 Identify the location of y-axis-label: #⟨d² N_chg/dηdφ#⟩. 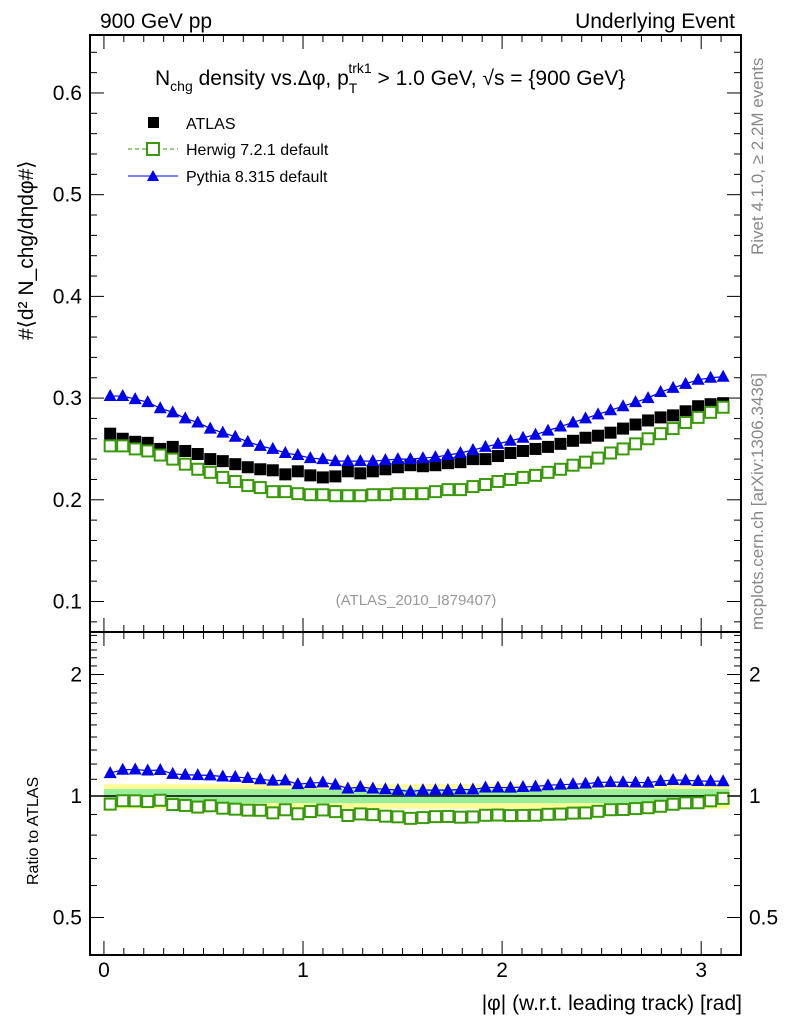
(26, 250).